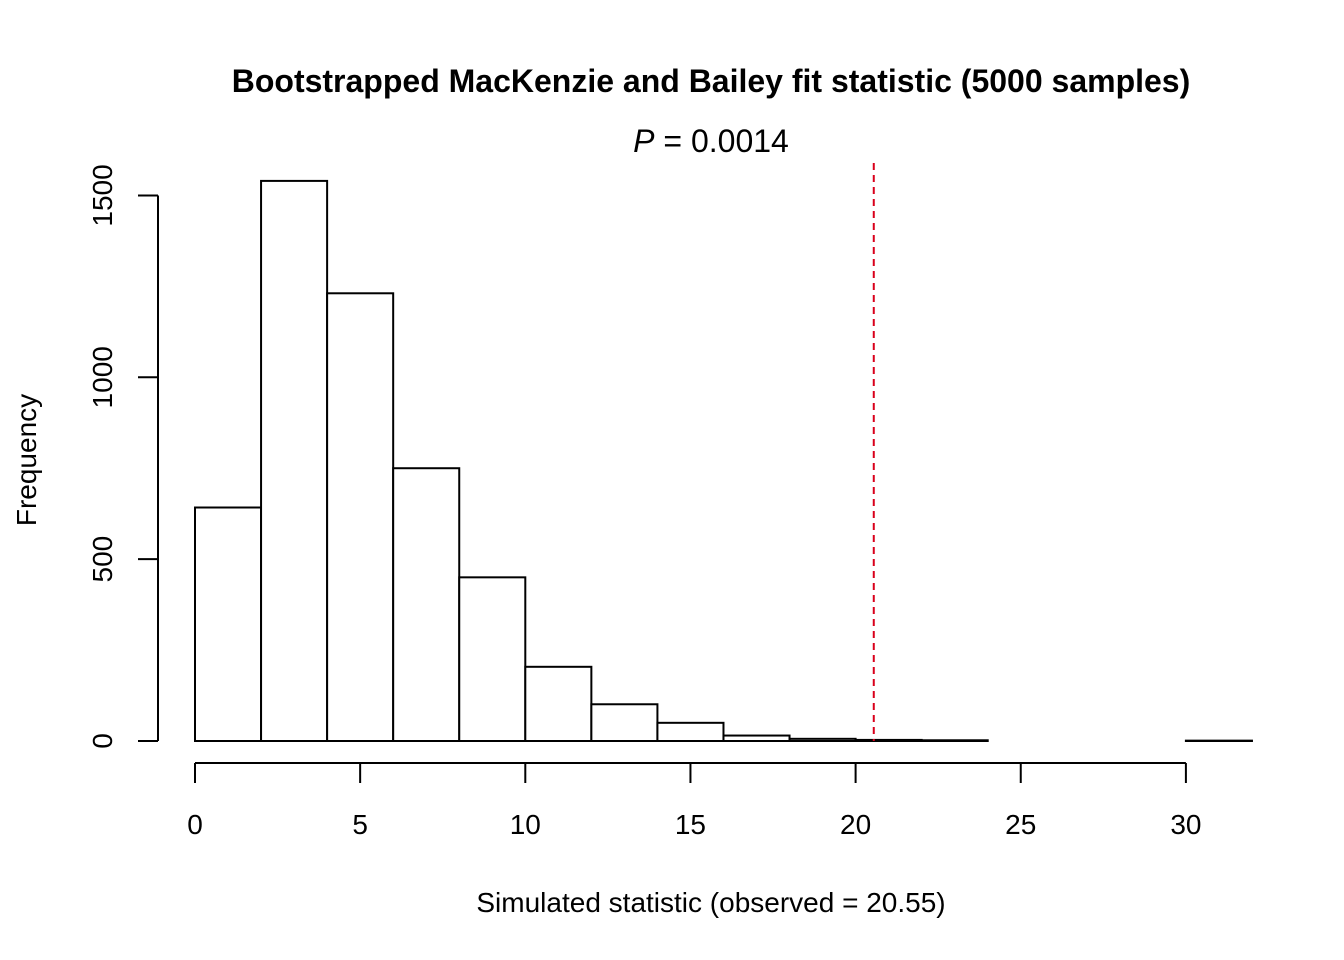 The height and width of the screenshot is (960, 1344). What do you see at coordinates (1185, 824) in the screenshot?
I see `x-tick-label-30: 30` at bounding box center [1185, 824].